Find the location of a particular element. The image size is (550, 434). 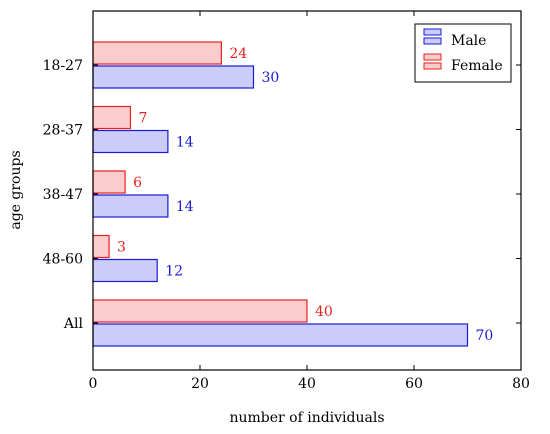

y-tick-label-48-60: 48-60 is located at coordinates (63, 260).